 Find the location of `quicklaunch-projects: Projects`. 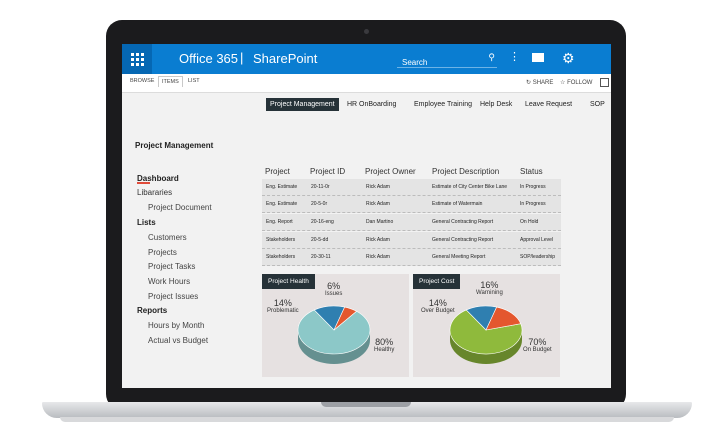

quicklaunch-projects: Projects is located at coordinates (162, 252).